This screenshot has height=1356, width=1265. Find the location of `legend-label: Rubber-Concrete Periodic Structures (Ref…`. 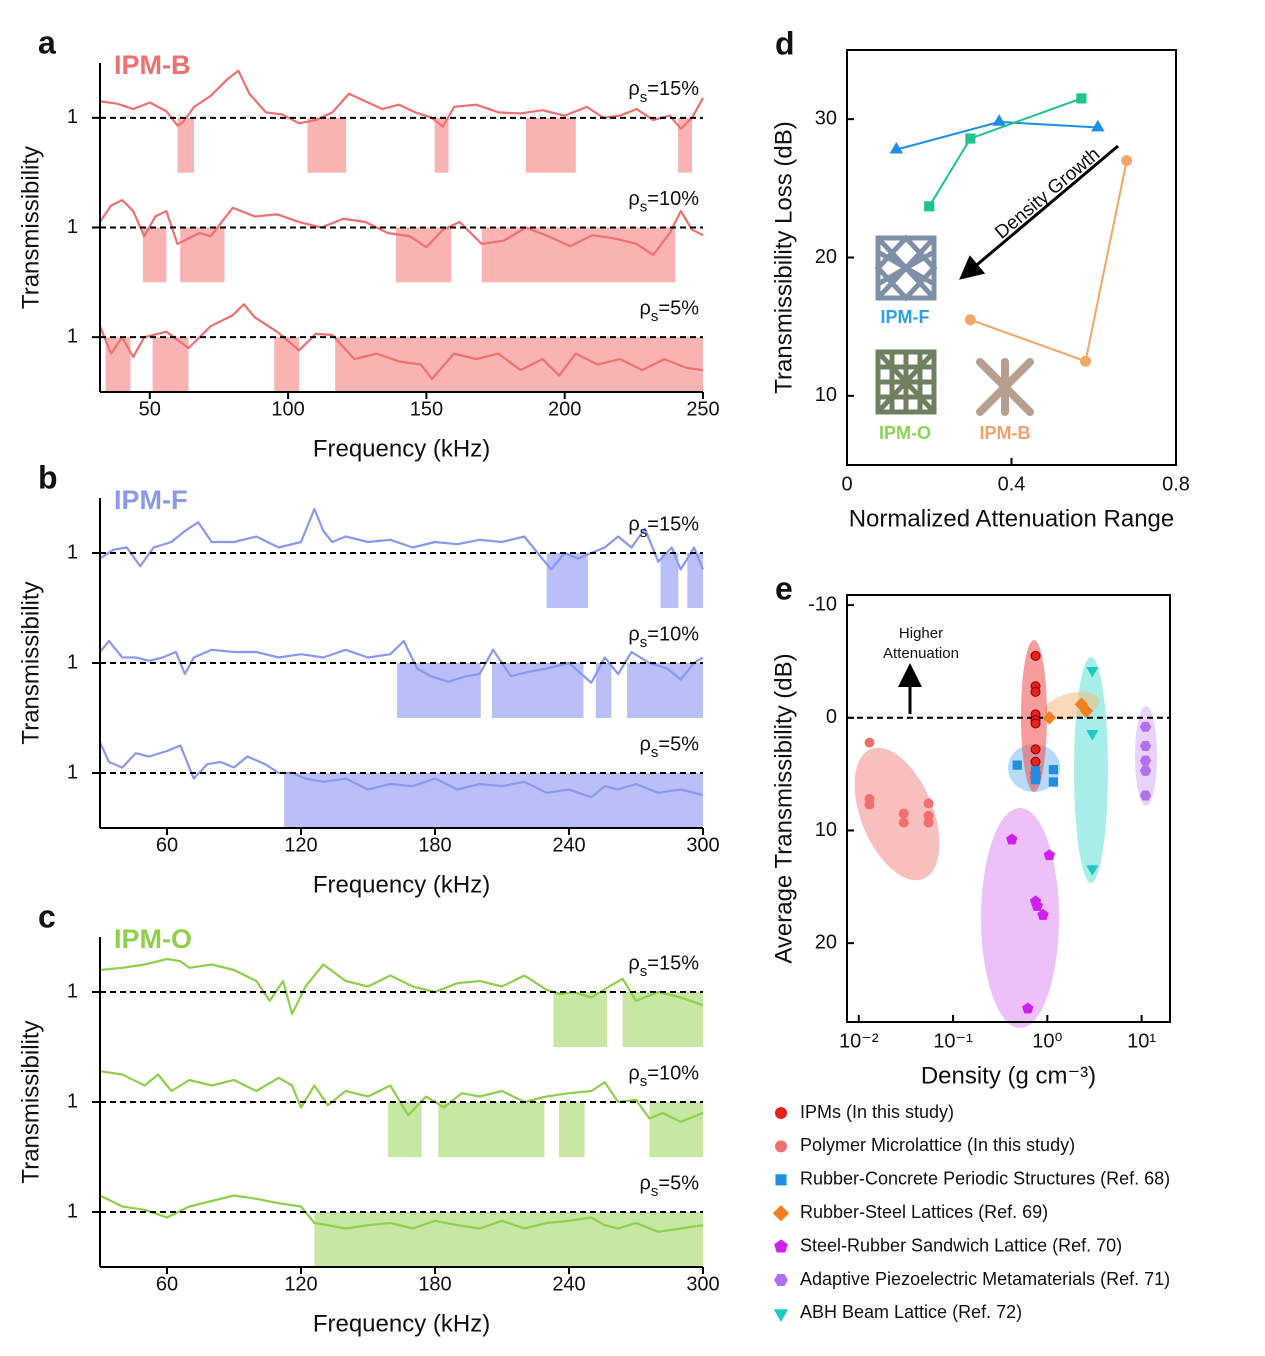

legend-label: Rubber-Concrete Periodic Structures (Ref… is located at coordinates (985, 1179).